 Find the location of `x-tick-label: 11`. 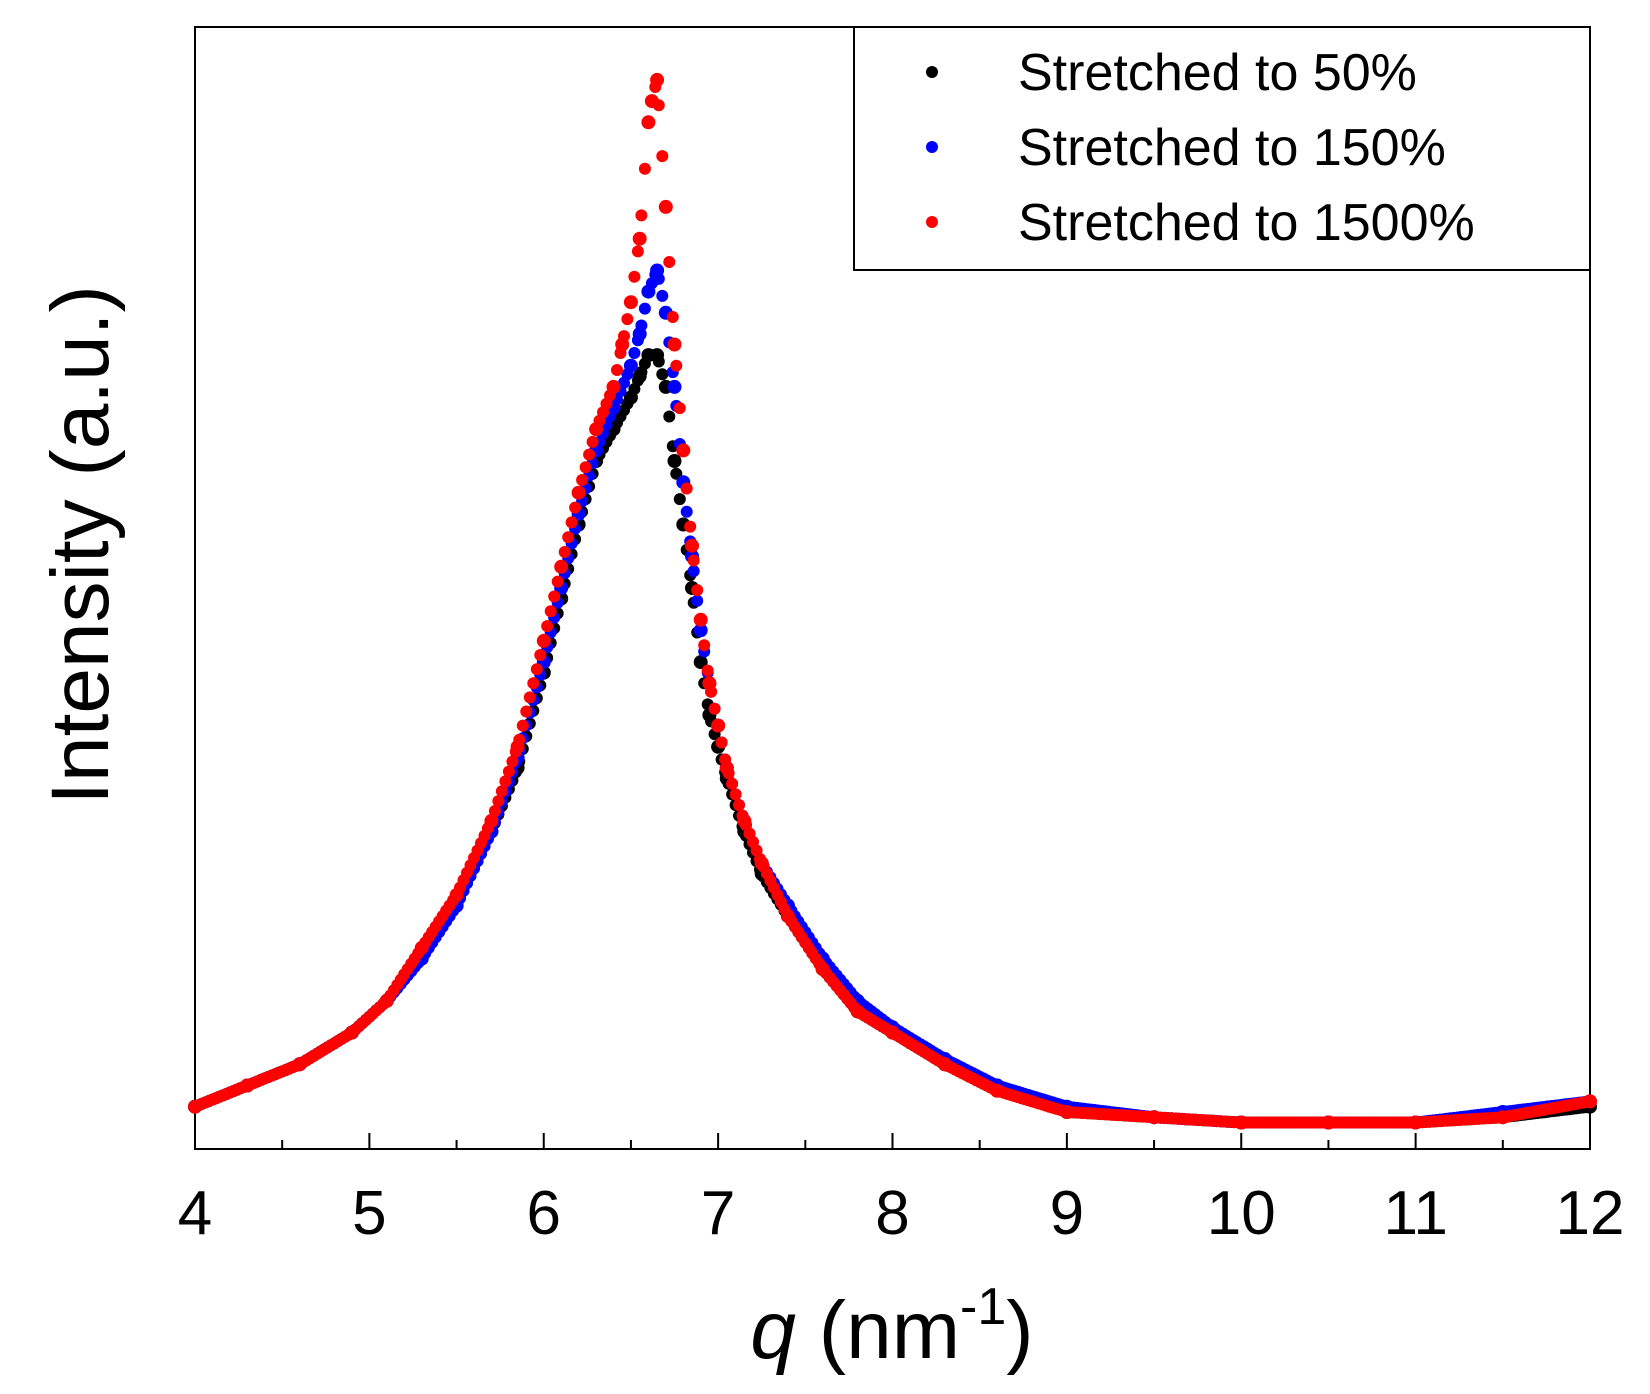

x-tick-label: 11 is located at coordinates (1415, 1213).